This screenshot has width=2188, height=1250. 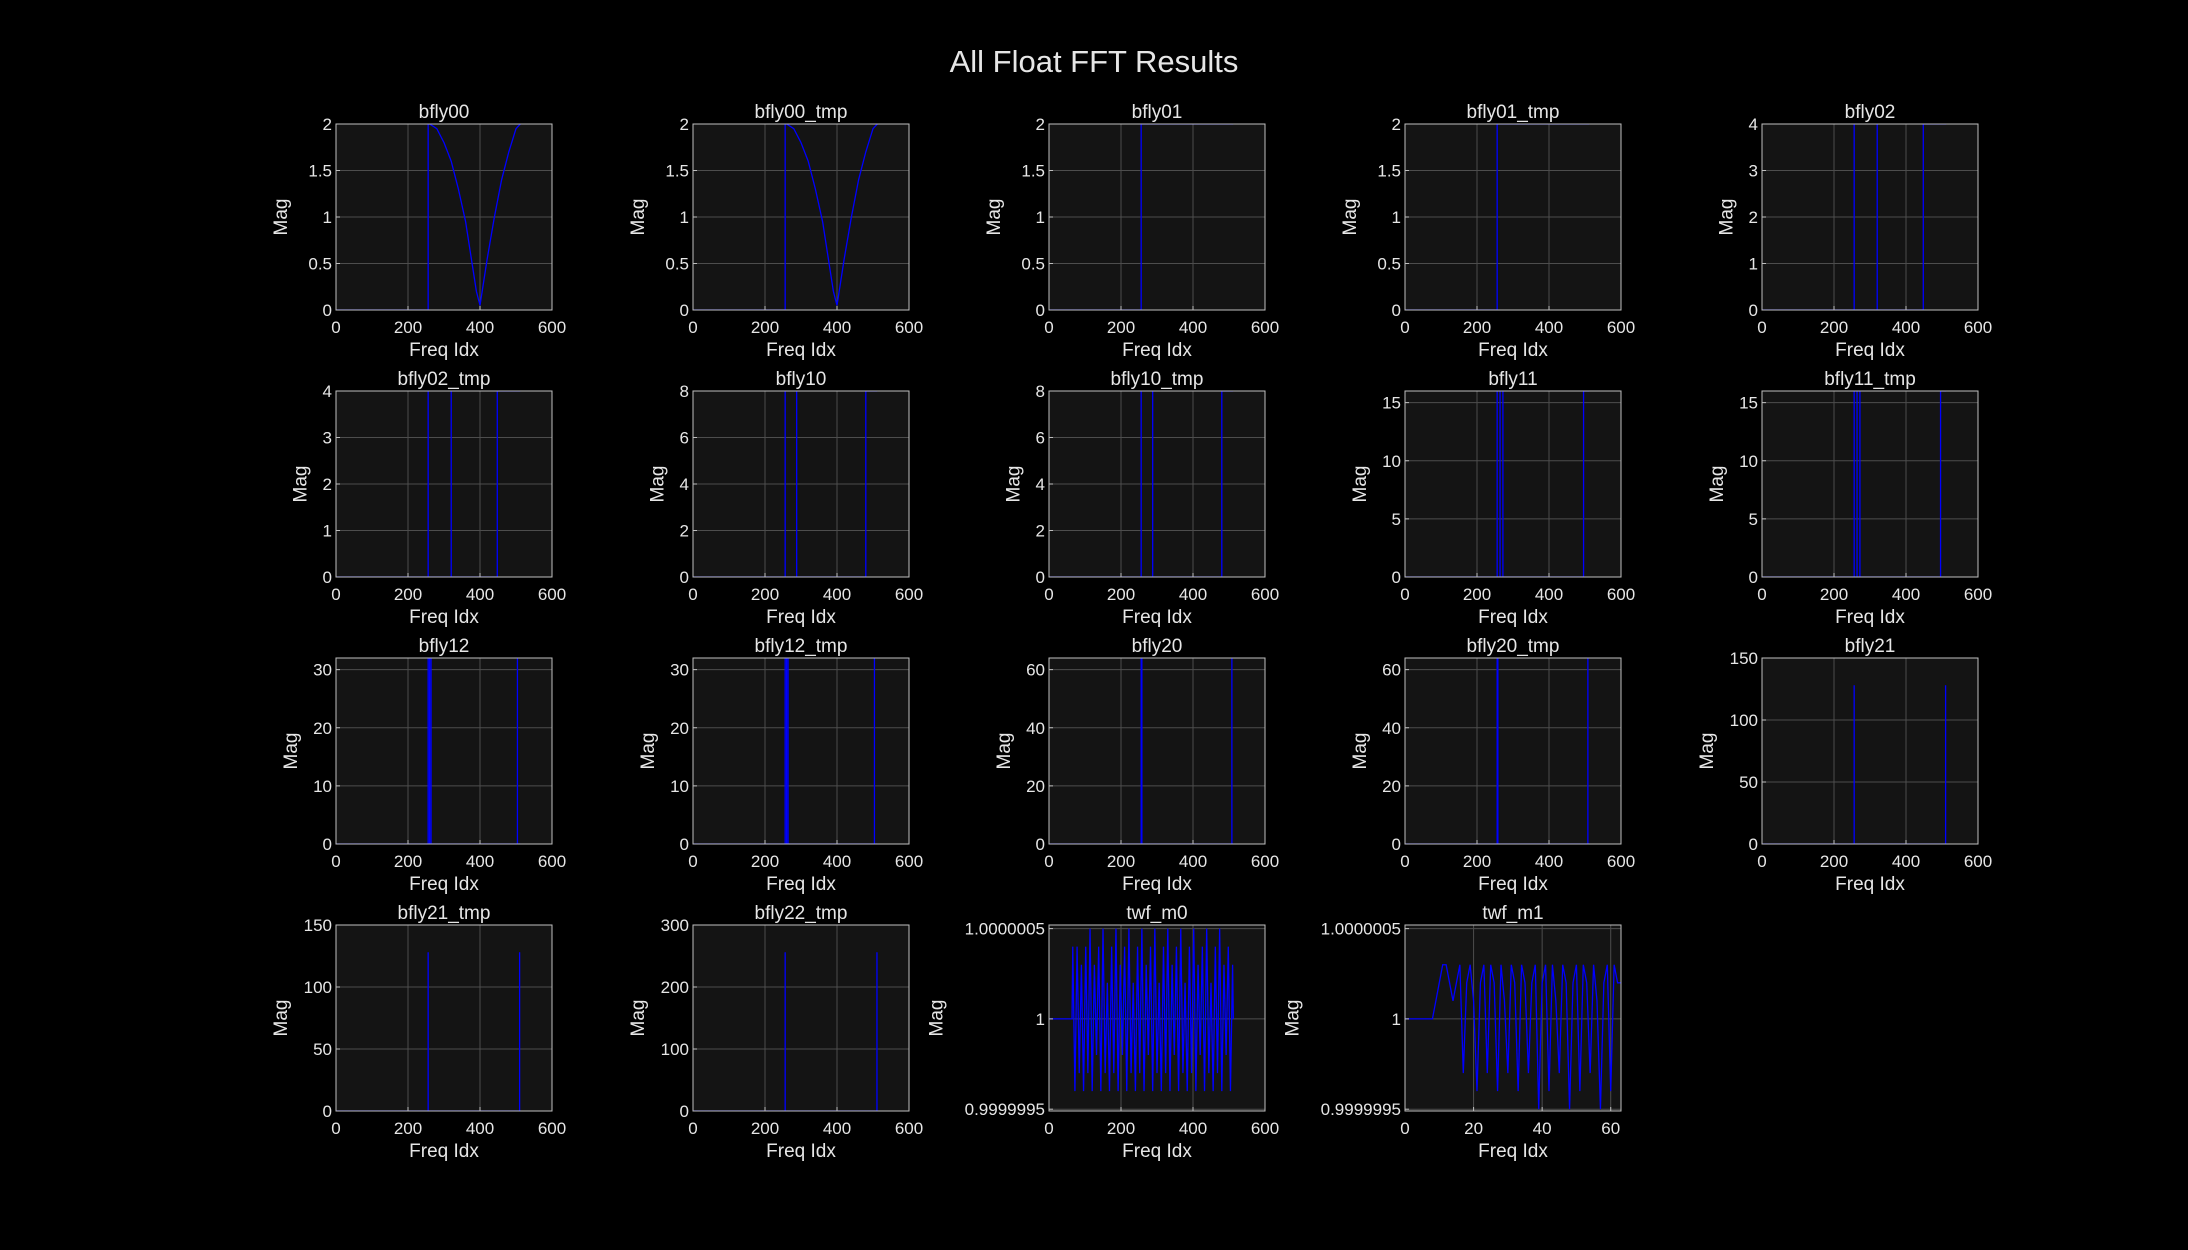 I want to click on figure-title: All Float FFT Results, so click(x=1094, y=61).